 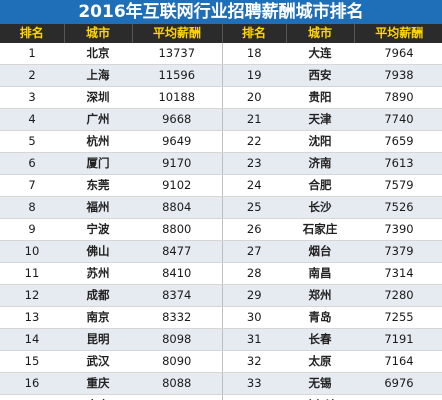 What do you see at coordinates (320, 361) in the screenshot?
I see `city-cell: 太原` at bounding box center [320, 361].